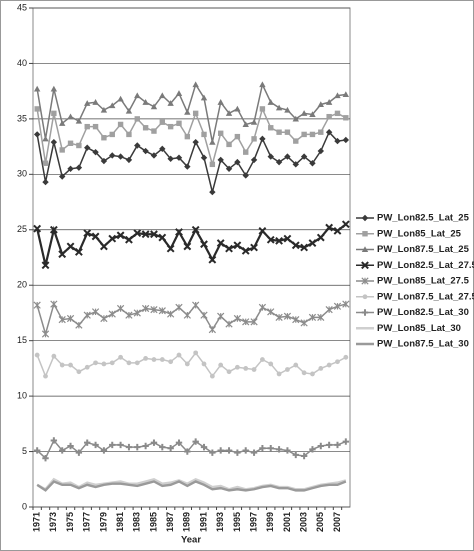 This screenshot has width=474, height=551. Describe the element at coordinates (22, 118) in the screenshot. I see `y-tick-label: 35` at that location.